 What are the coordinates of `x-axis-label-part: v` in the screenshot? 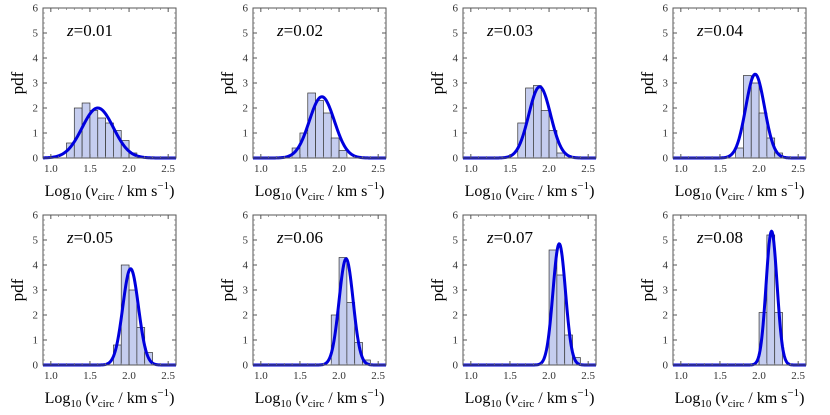 It's located at (515, 191).